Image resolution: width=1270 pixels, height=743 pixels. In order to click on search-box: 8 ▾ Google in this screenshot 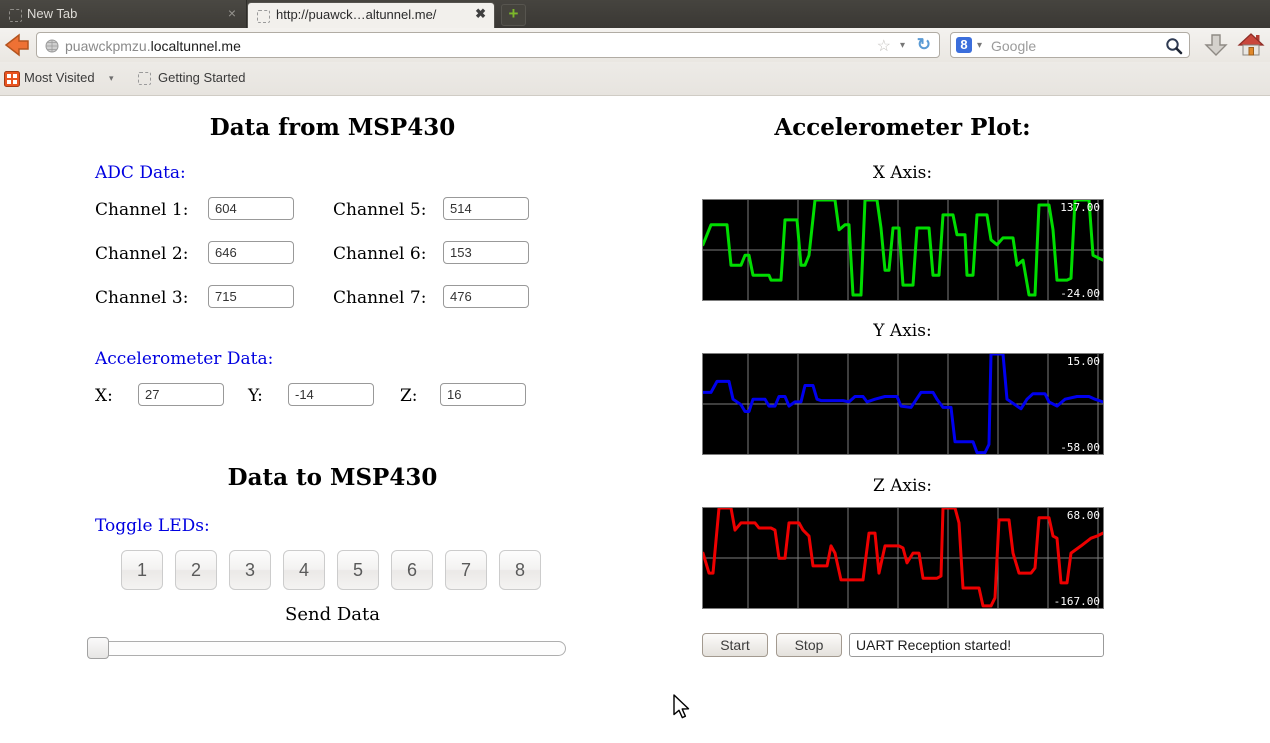, I will do `click(1070, 45)`.